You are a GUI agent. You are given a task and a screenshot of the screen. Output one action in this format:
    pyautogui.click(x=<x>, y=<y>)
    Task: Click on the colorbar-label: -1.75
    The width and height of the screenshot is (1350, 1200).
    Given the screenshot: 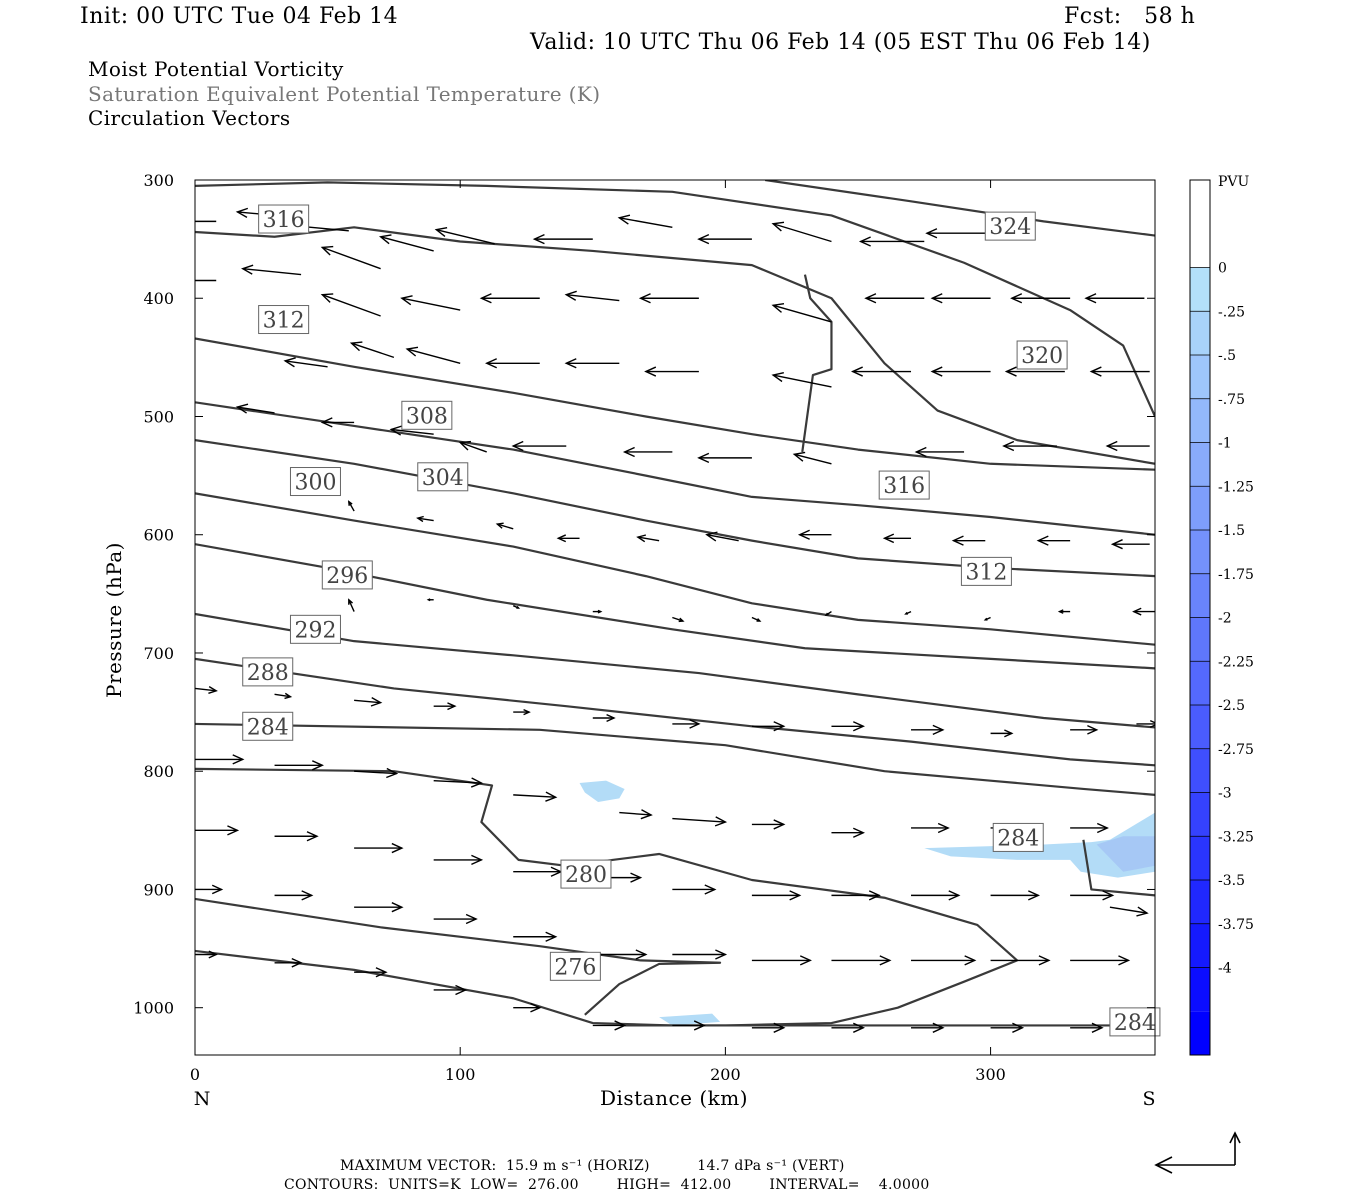 What is the action you would take?
    pyautogui.click(x=1236, y=575)
    